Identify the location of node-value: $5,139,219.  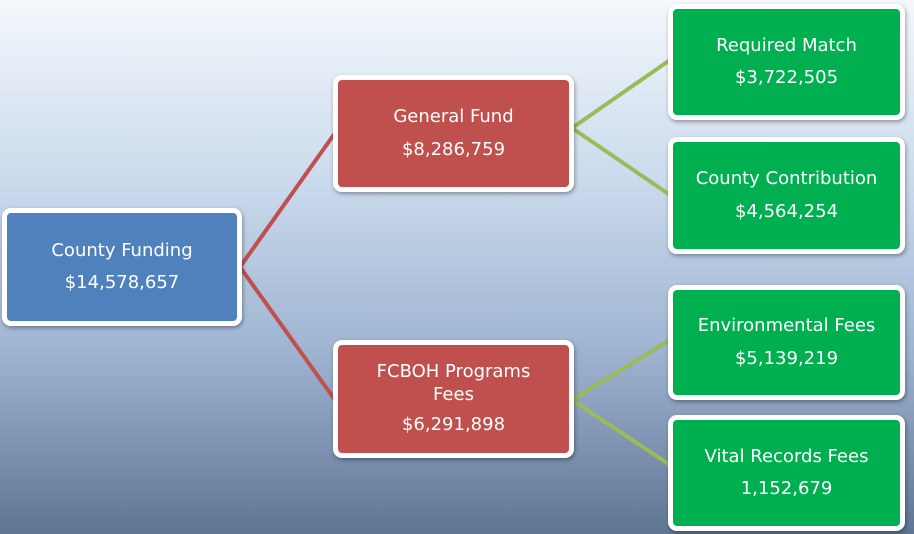
(786, 358).